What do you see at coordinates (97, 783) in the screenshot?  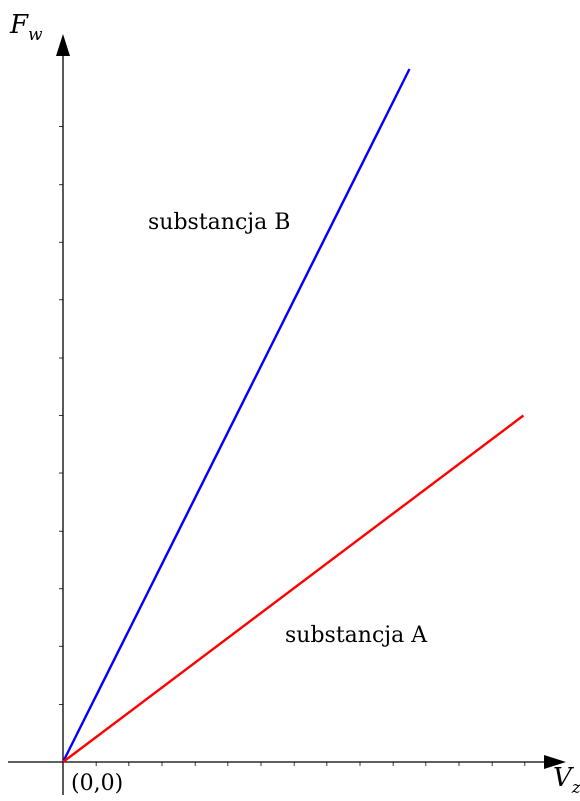 I see `origin-label: (0,0)` at bounding box center [97, 783].